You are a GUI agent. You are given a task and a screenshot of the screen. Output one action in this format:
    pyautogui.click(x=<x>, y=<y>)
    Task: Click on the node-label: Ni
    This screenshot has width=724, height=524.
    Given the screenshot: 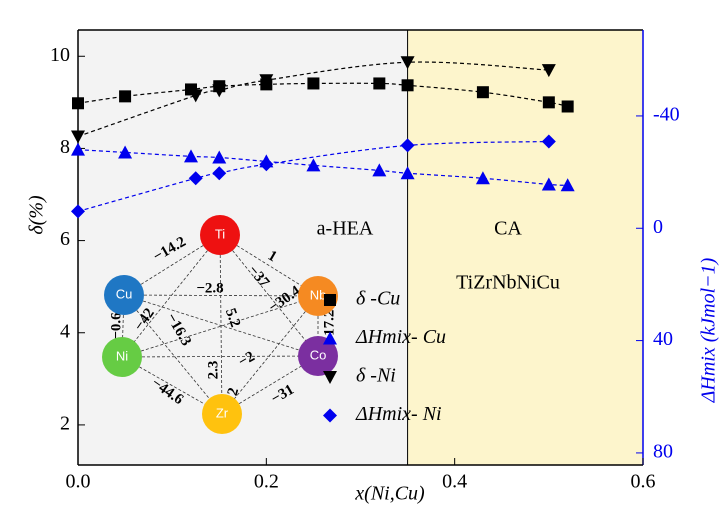 What is the action you would take?
    pyautogui.click(x=122, y=355)
    